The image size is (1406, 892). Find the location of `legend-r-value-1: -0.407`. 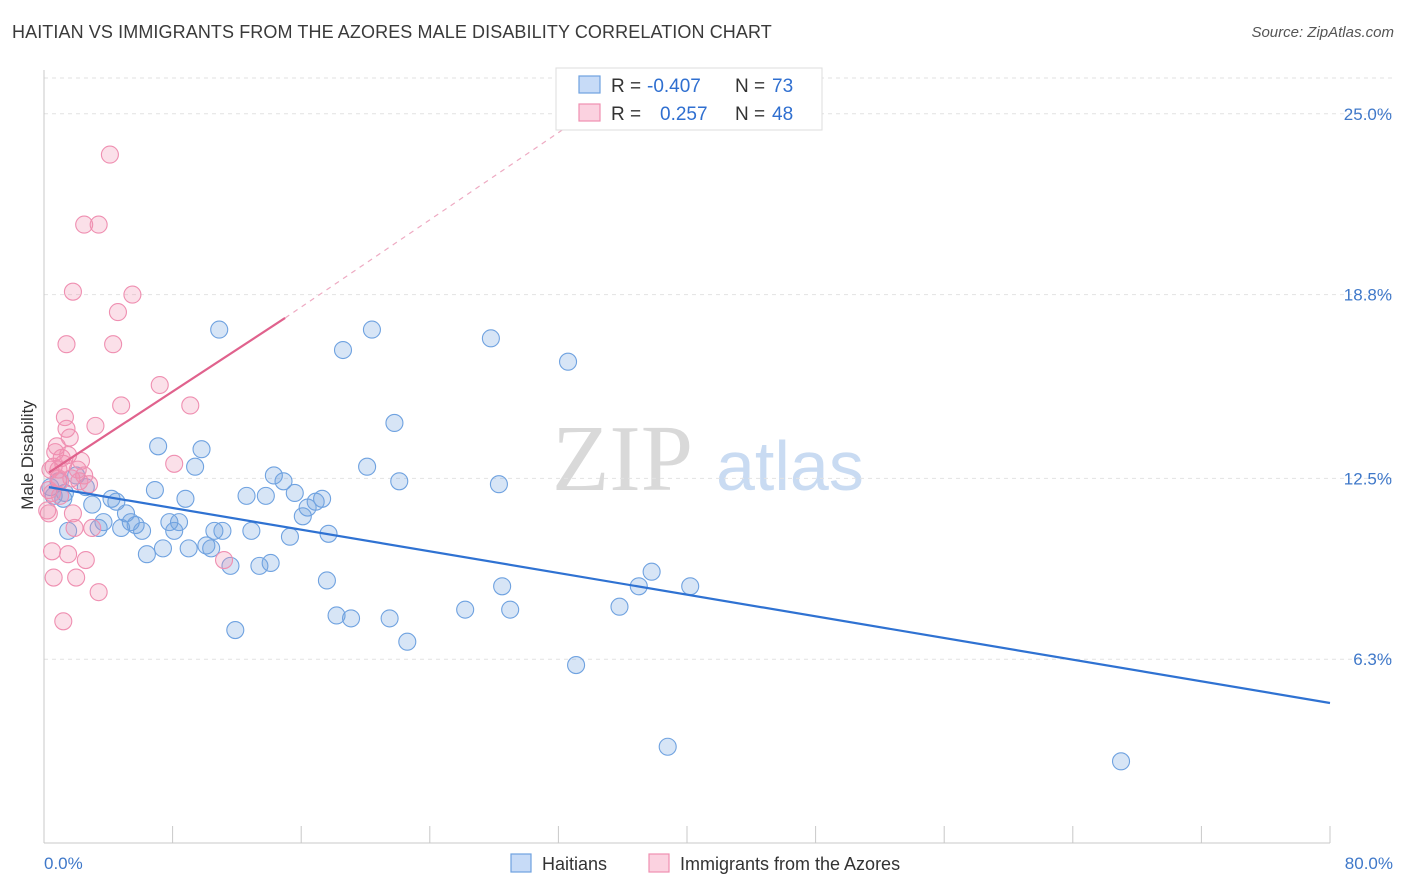

legend-r-value-1: -0.407 is located at coordinates (674, 86).